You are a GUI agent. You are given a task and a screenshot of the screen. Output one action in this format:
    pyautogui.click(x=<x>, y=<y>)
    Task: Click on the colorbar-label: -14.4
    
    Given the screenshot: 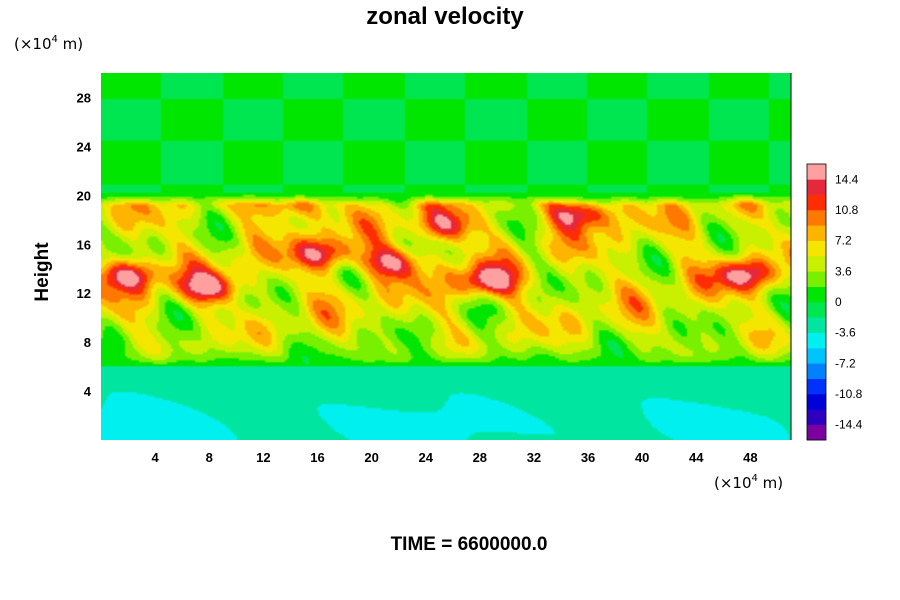 What is the action you would take?
    pyautogui.click(x=849, y=425)
    